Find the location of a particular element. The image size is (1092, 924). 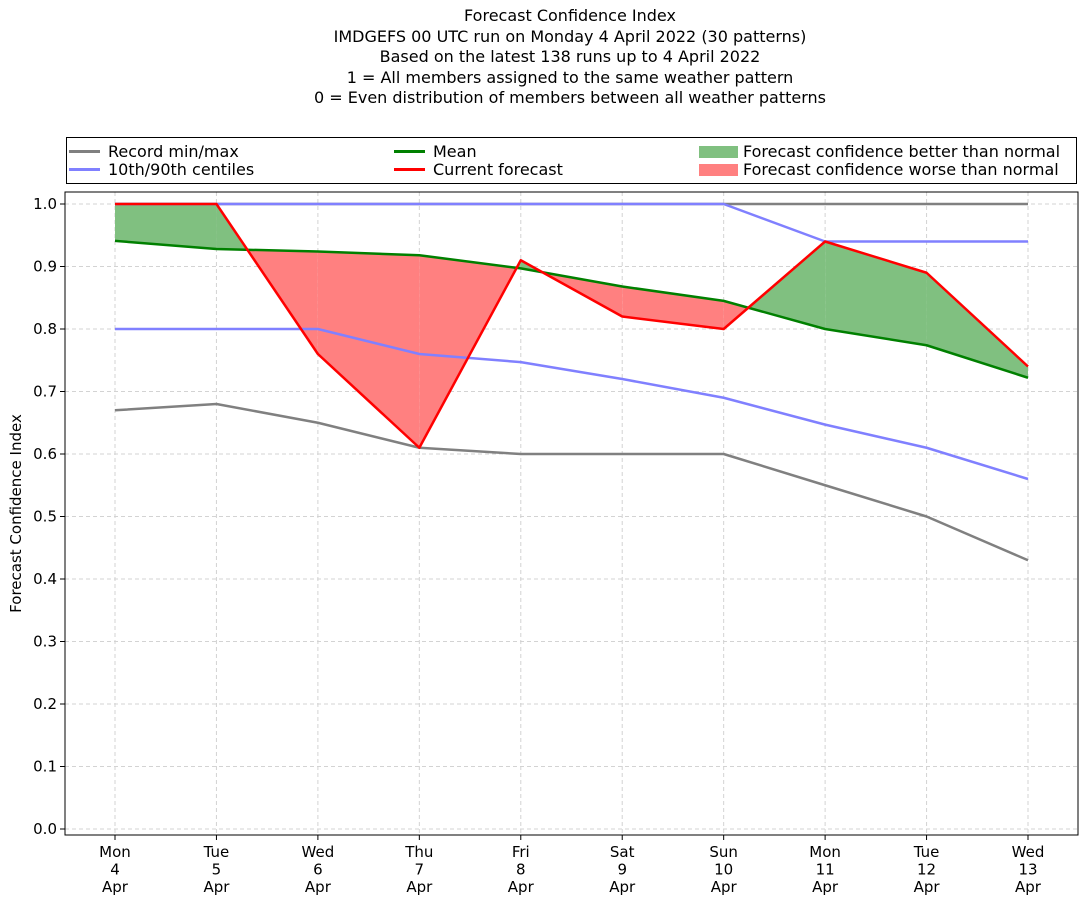

y-tick-label: 0.1 is located at coordinates (45, 767).